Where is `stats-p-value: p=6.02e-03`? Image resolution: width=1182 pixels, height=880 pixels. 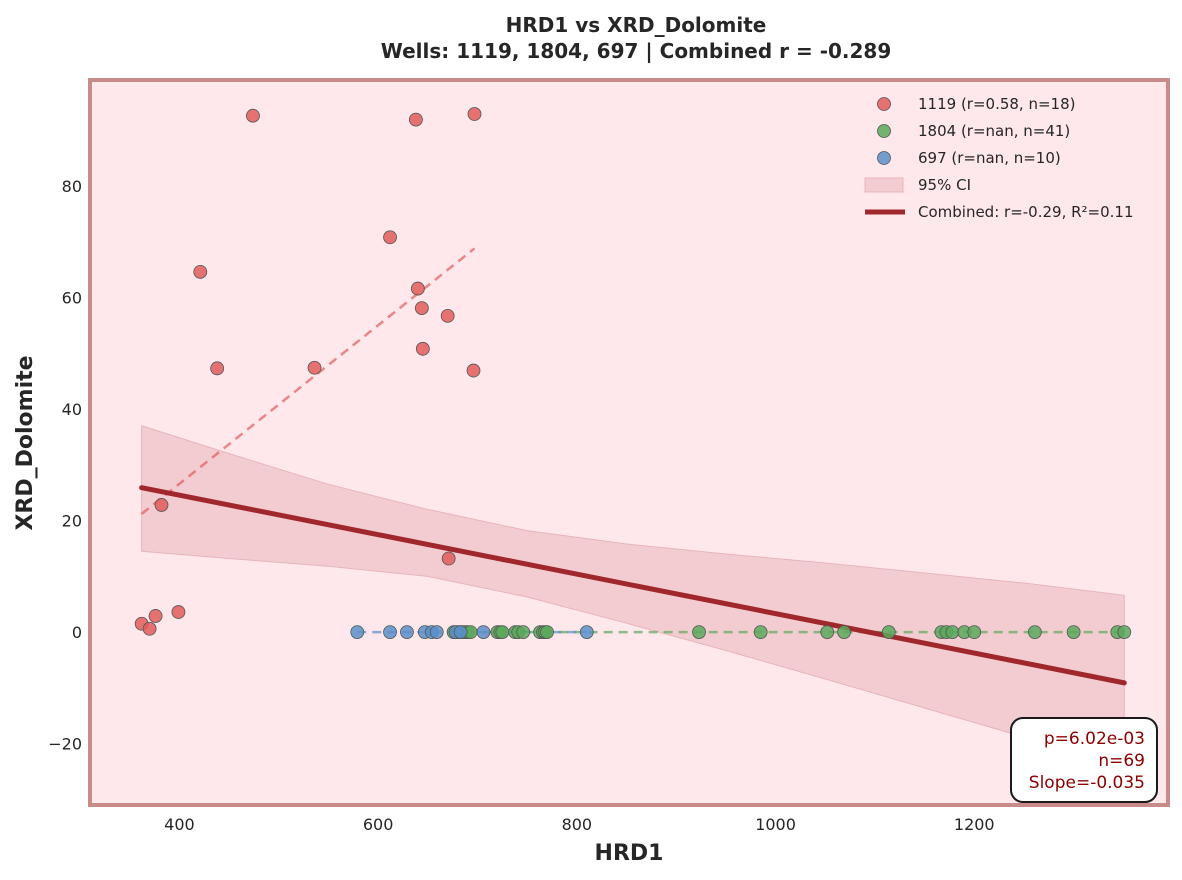
stats-p-value: p=6.02e-03 is located at coordinates (1094, 739).